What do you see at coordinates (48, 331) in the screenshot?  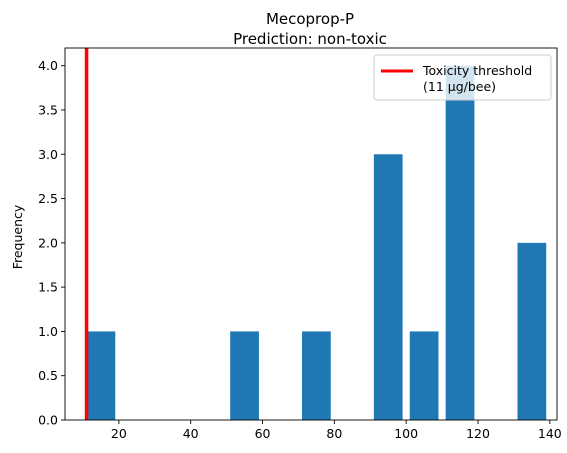 I see `y-tick-label: 1.0` at bounding box center [48, 331].